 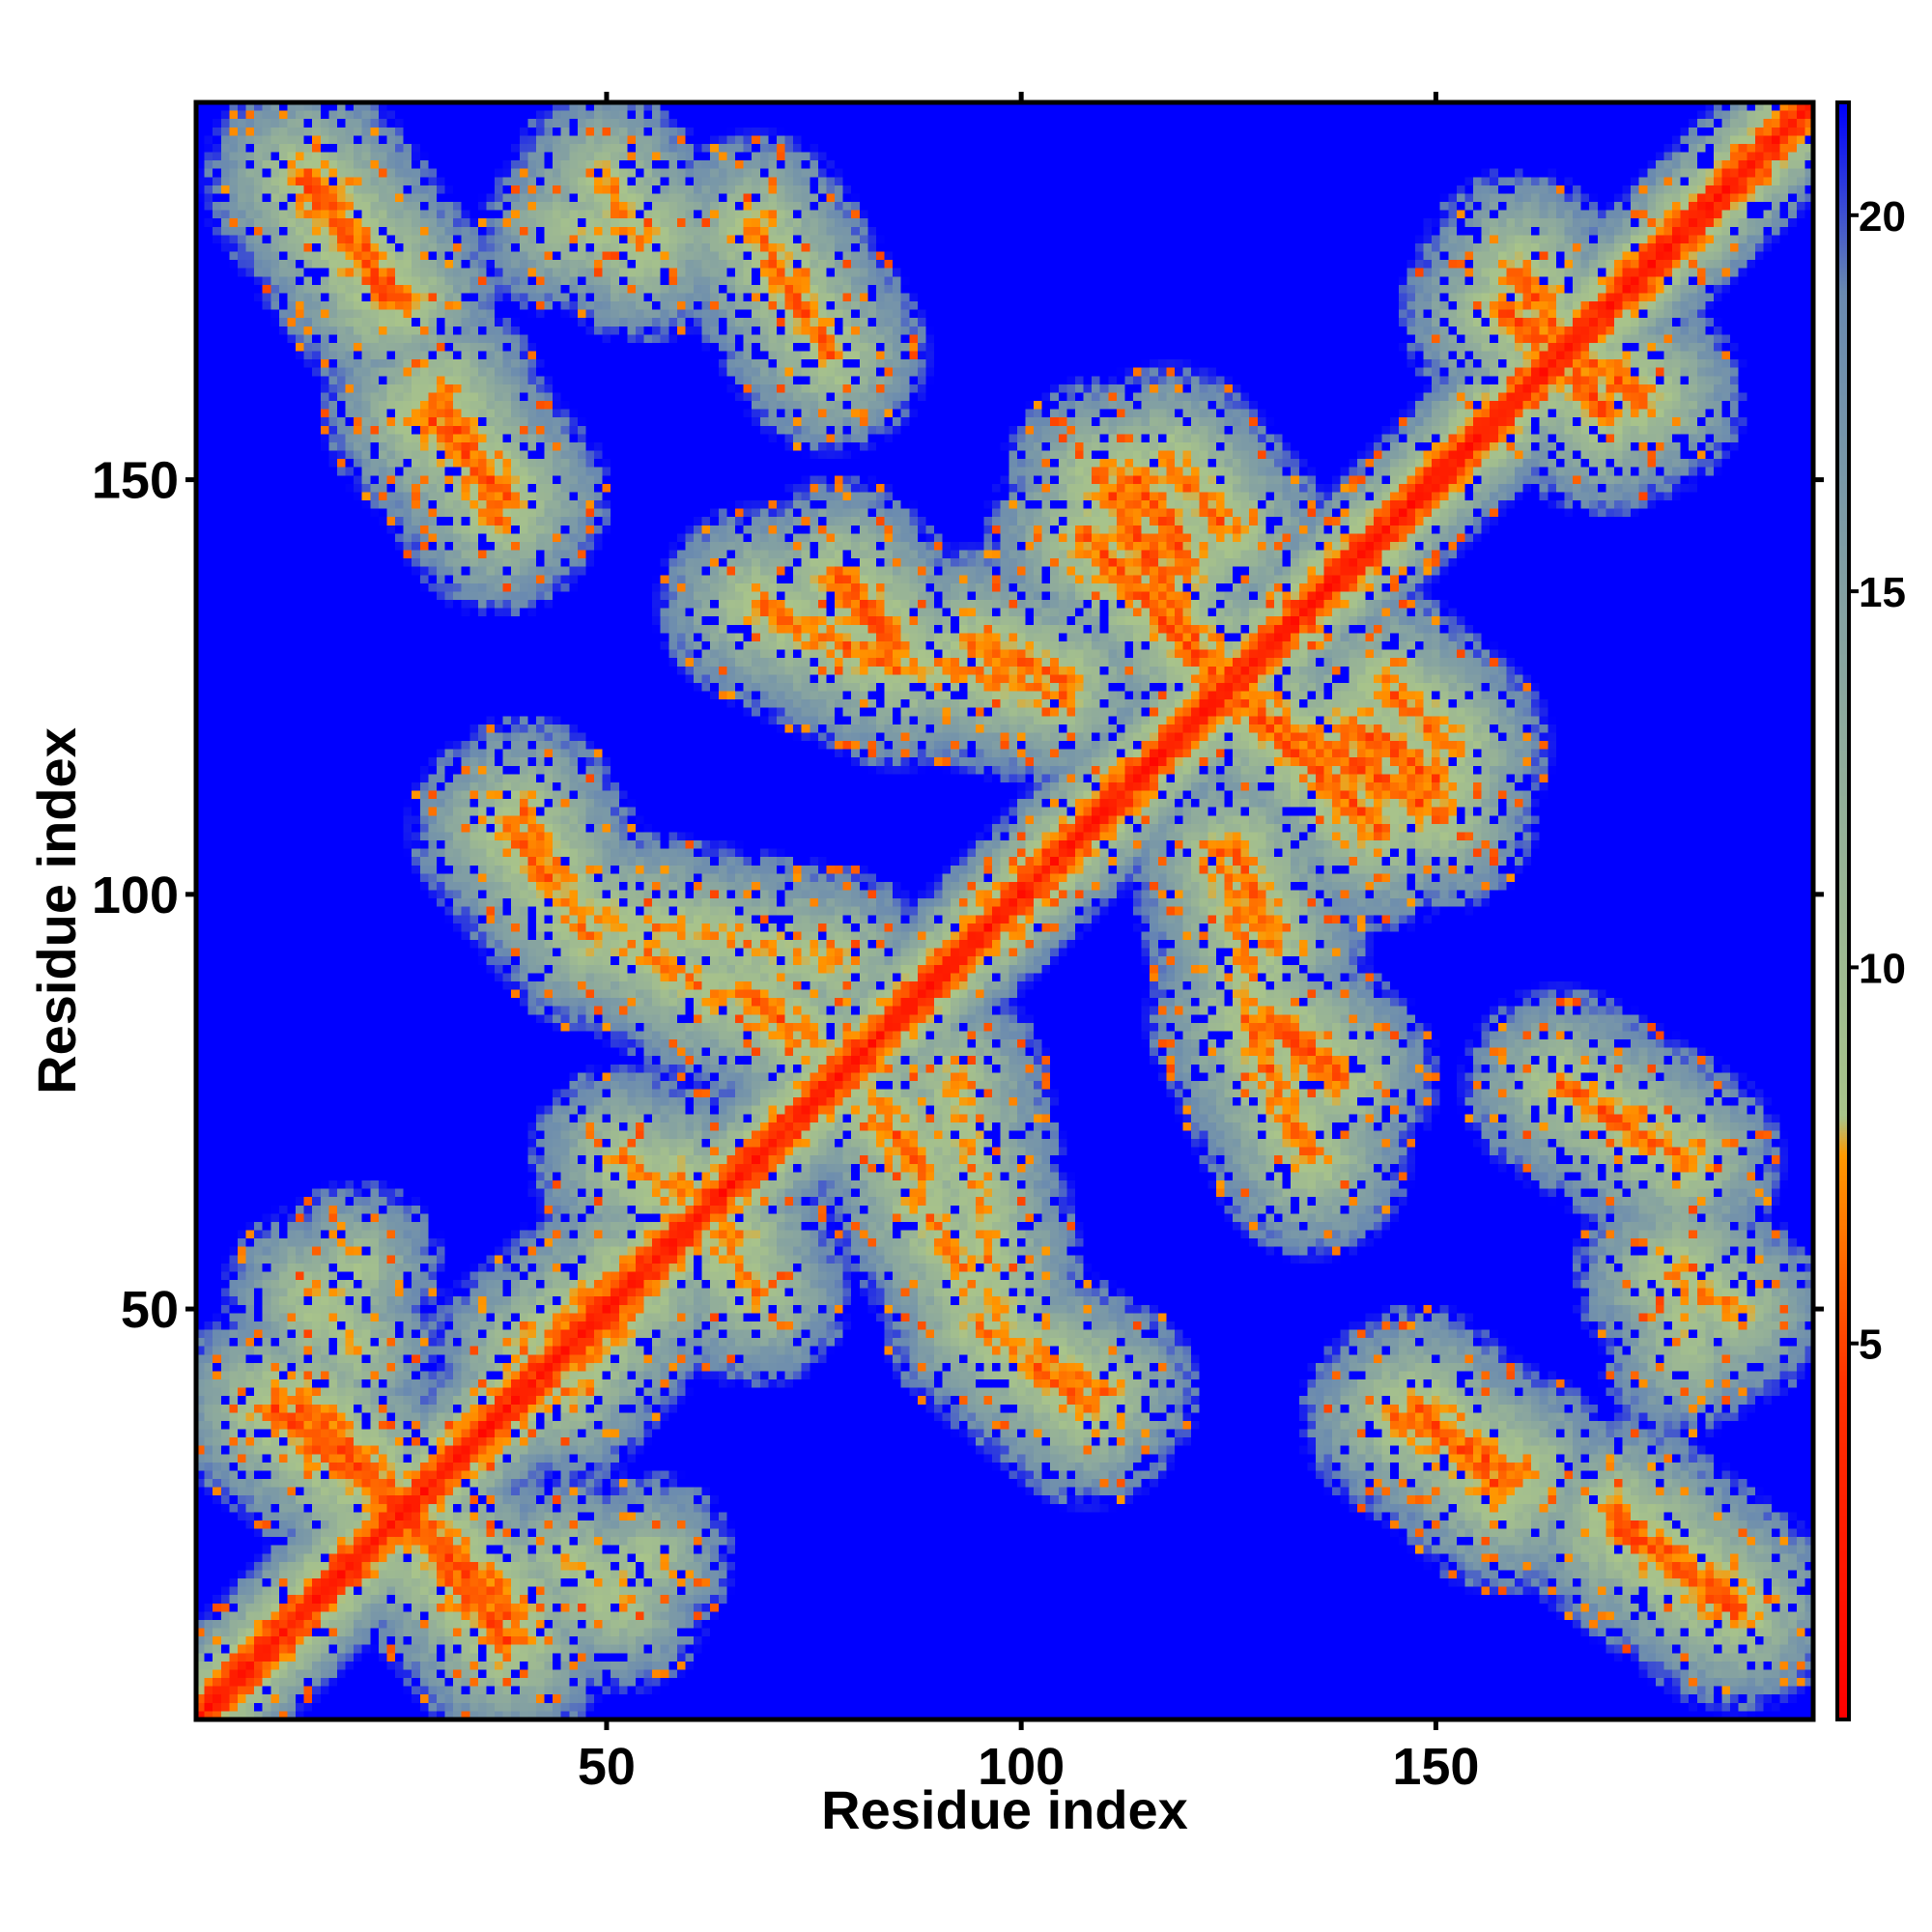 I want to click on colorbar-gradient, so click(x=1843, y=910).